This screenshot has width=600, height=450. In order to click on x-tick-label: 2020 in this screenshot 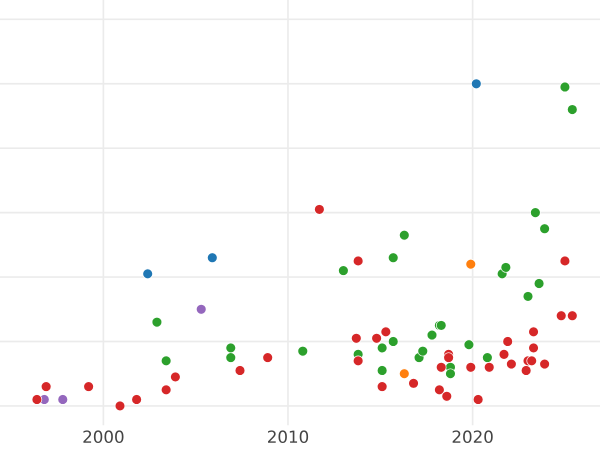, I will do `click(472, 437)`.